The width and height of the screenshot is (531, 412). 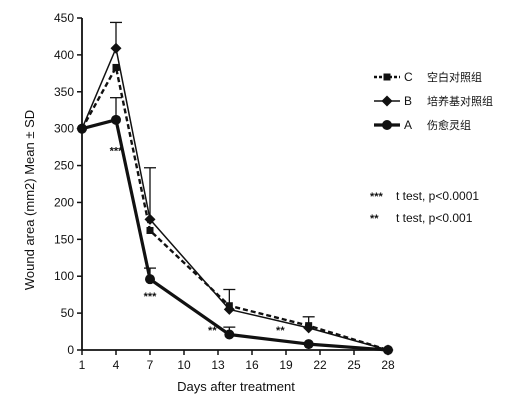 I want to click on y-tick-label: 150, so click(x=64, y=239).